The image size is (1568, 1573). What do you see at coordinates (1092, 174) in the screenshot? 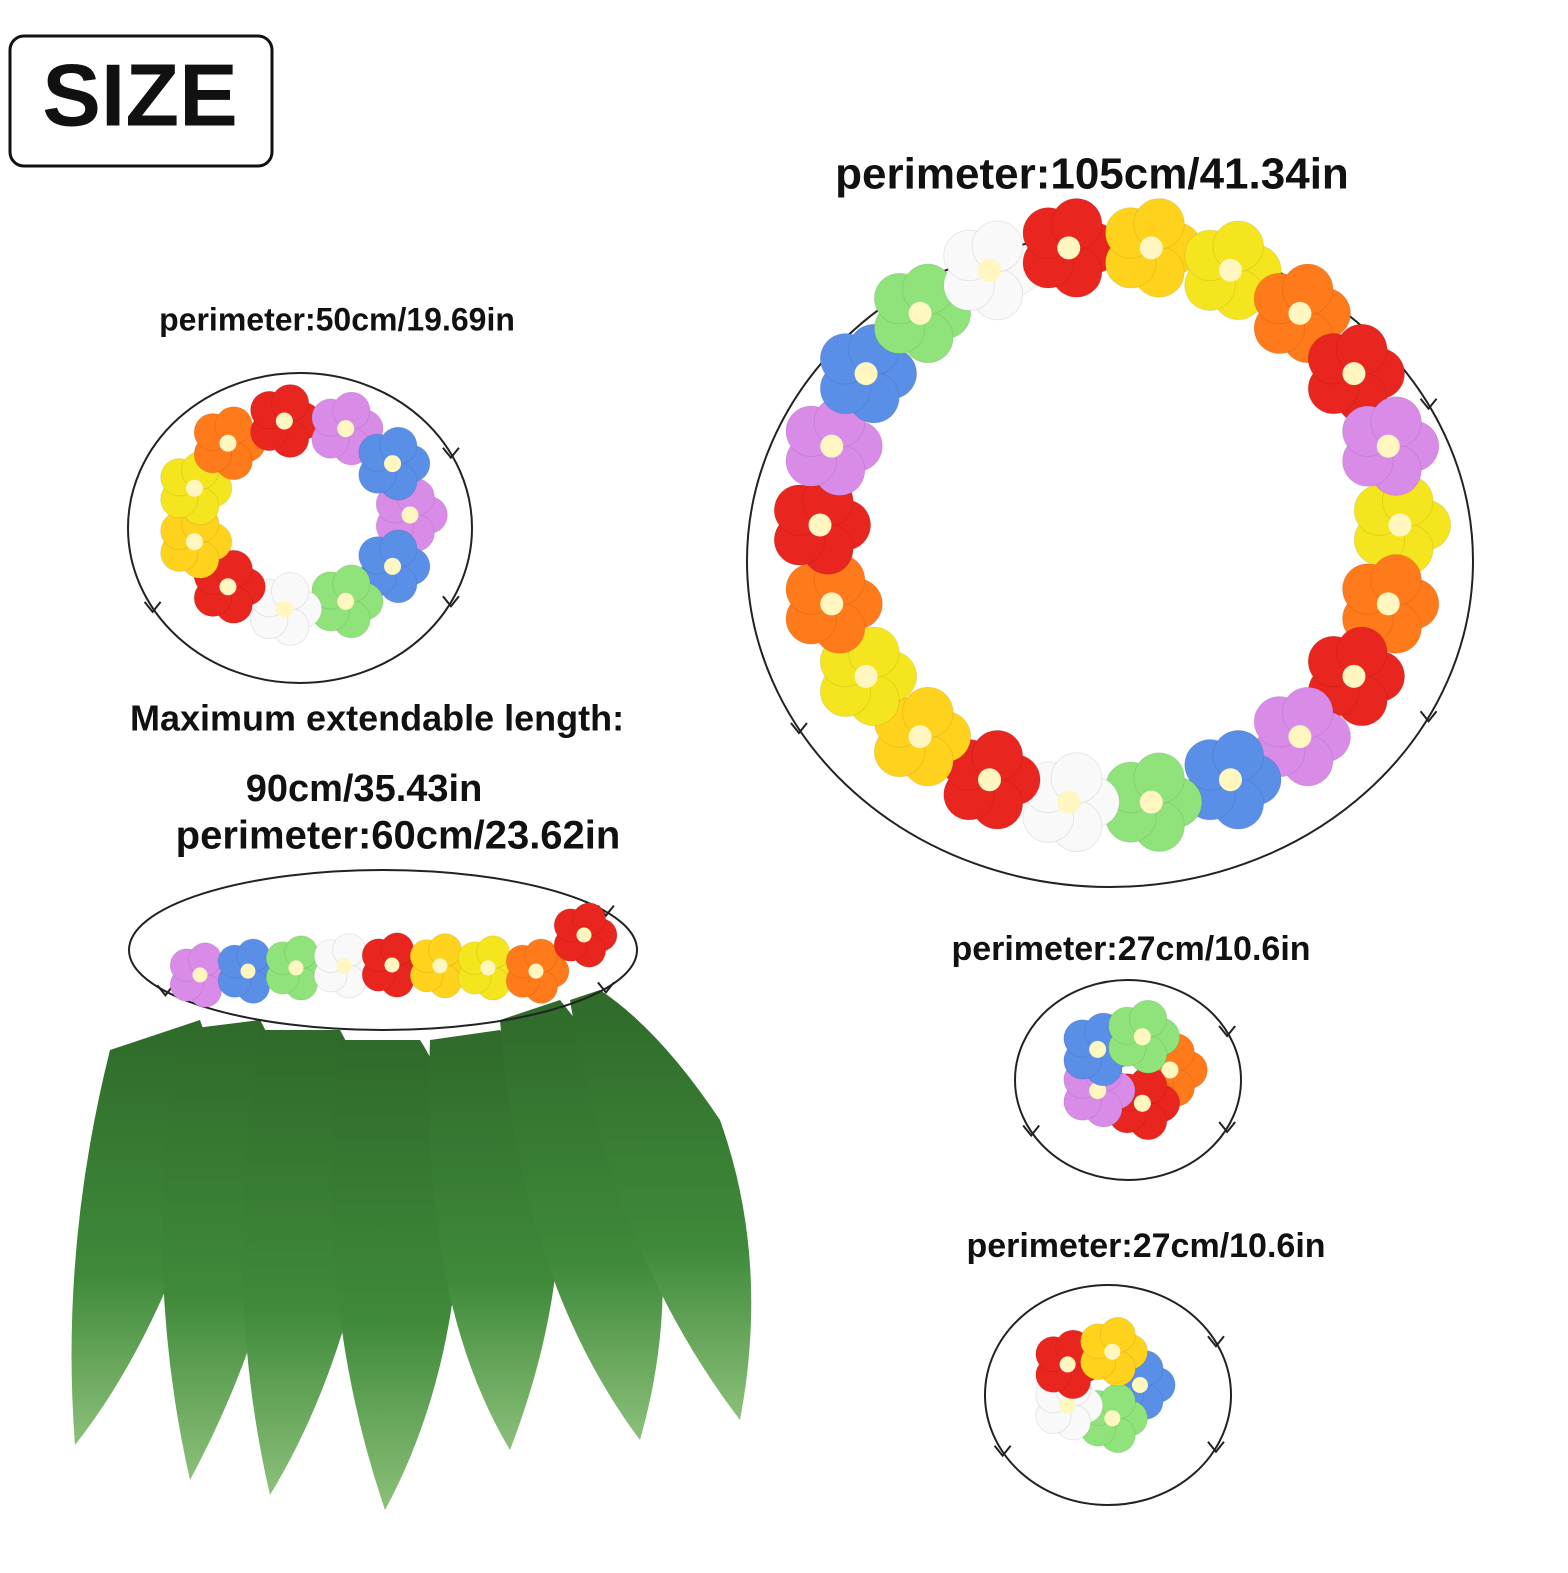
I see `neck-lei-label: perimeter:105cm/41.34in` at bounding box center [1092, 174].